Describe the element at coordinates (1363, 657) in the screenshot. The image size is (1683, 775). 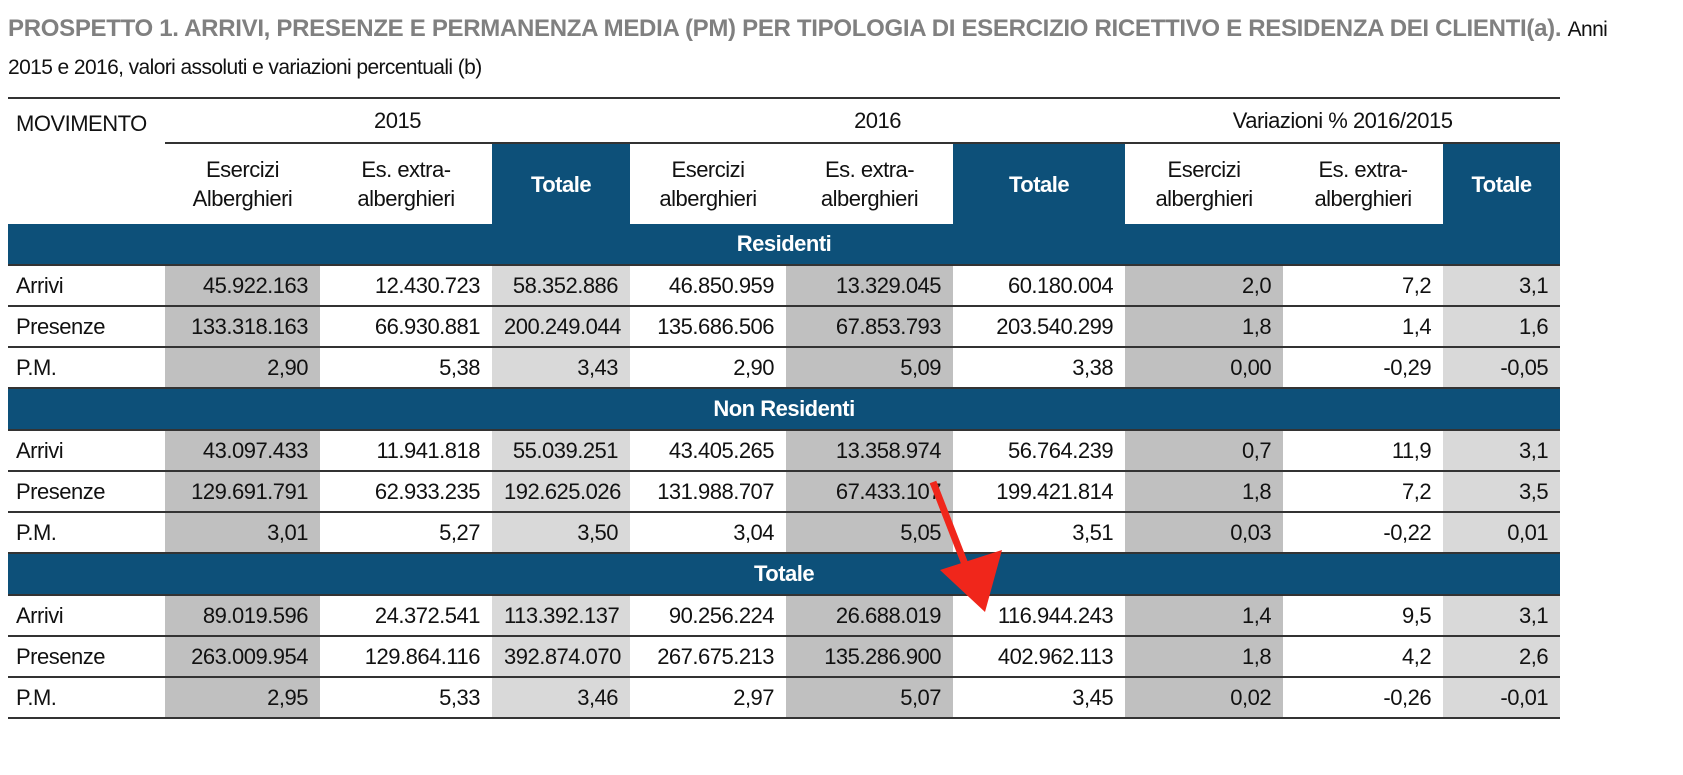
I see `table-cell: 4,2` at that location.